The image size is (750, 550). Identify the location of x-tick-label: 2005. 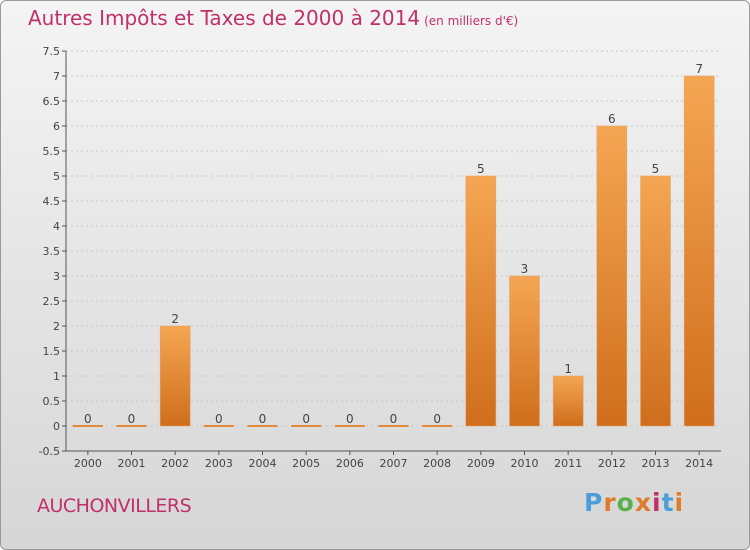
(306, 463).